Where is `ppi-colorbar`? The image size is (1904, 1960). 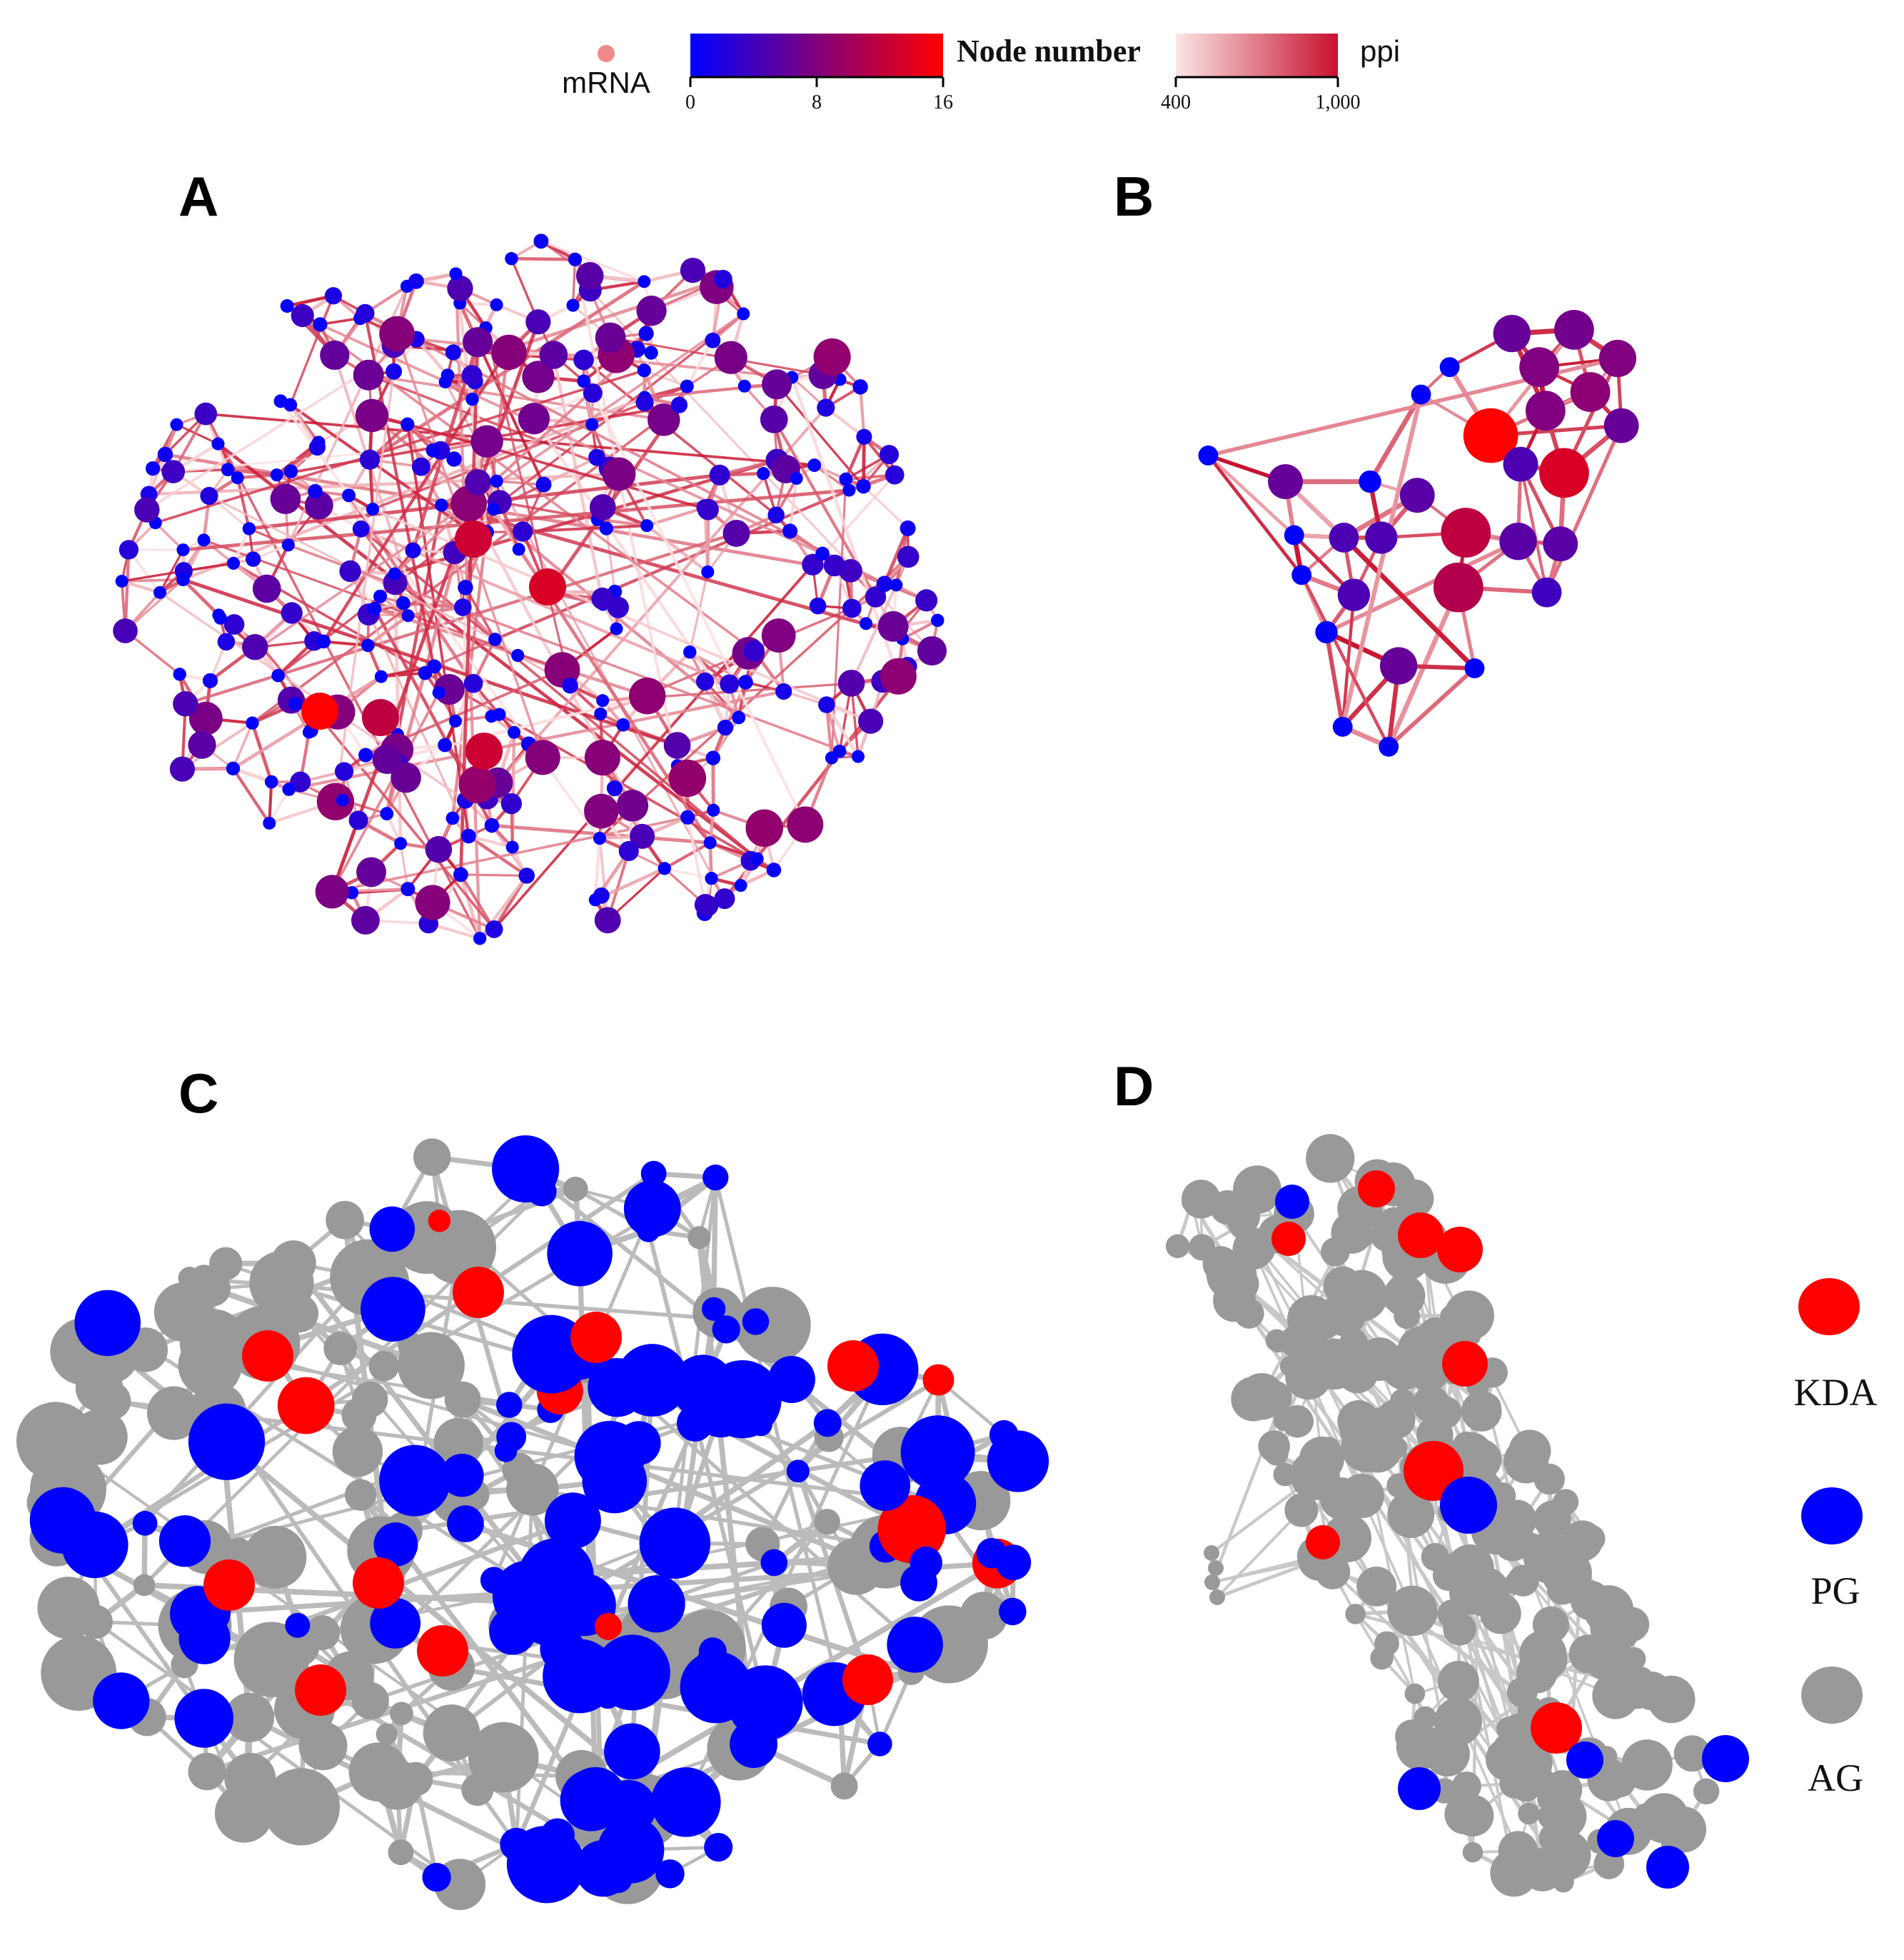
ppi-colorbar is located at coordinates (1257, 55).